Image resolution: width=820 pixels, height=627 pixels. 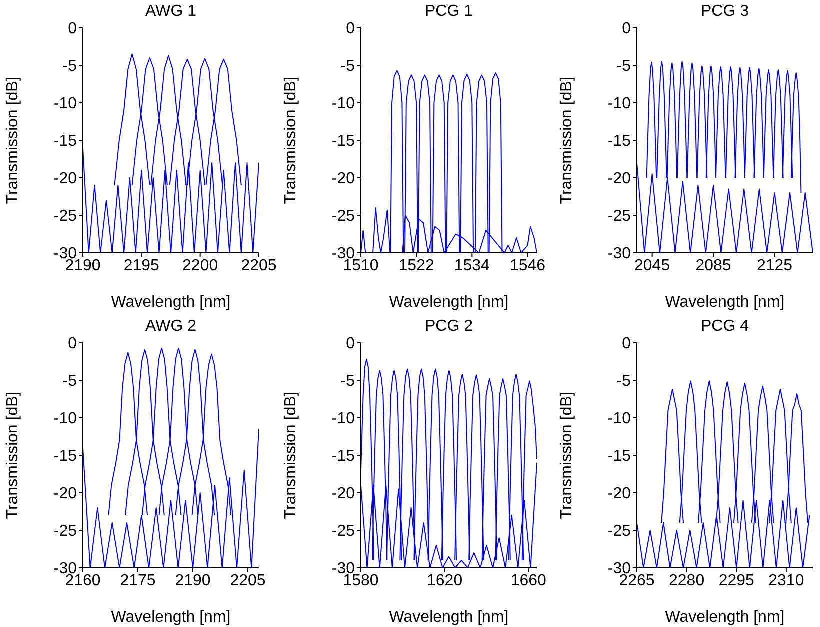 I want to click on x-tick-label: 2175, so click(x=138, y=581).